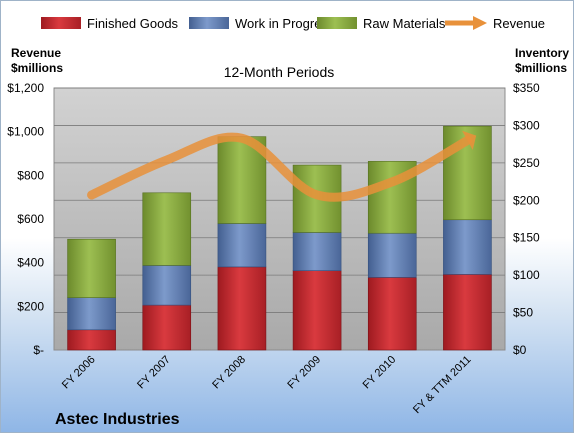  Describe the element at coordinates (526, 163) in the screenshot. I see `right-tick-label: $250` at that location.